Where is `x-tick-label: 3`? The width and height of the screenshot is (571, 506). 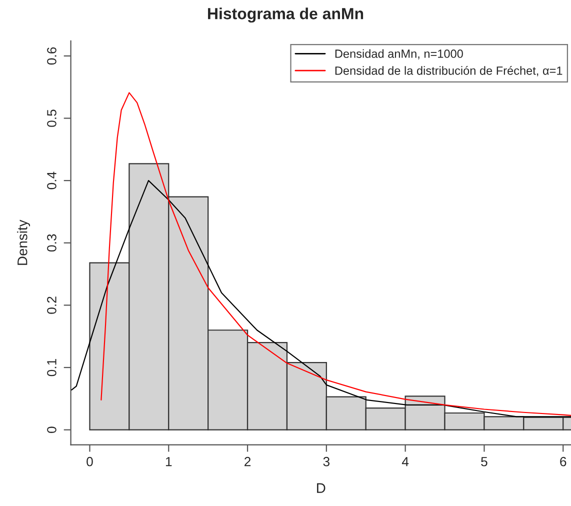 x-tick-label: 3 is located at coordinates (326, 461).